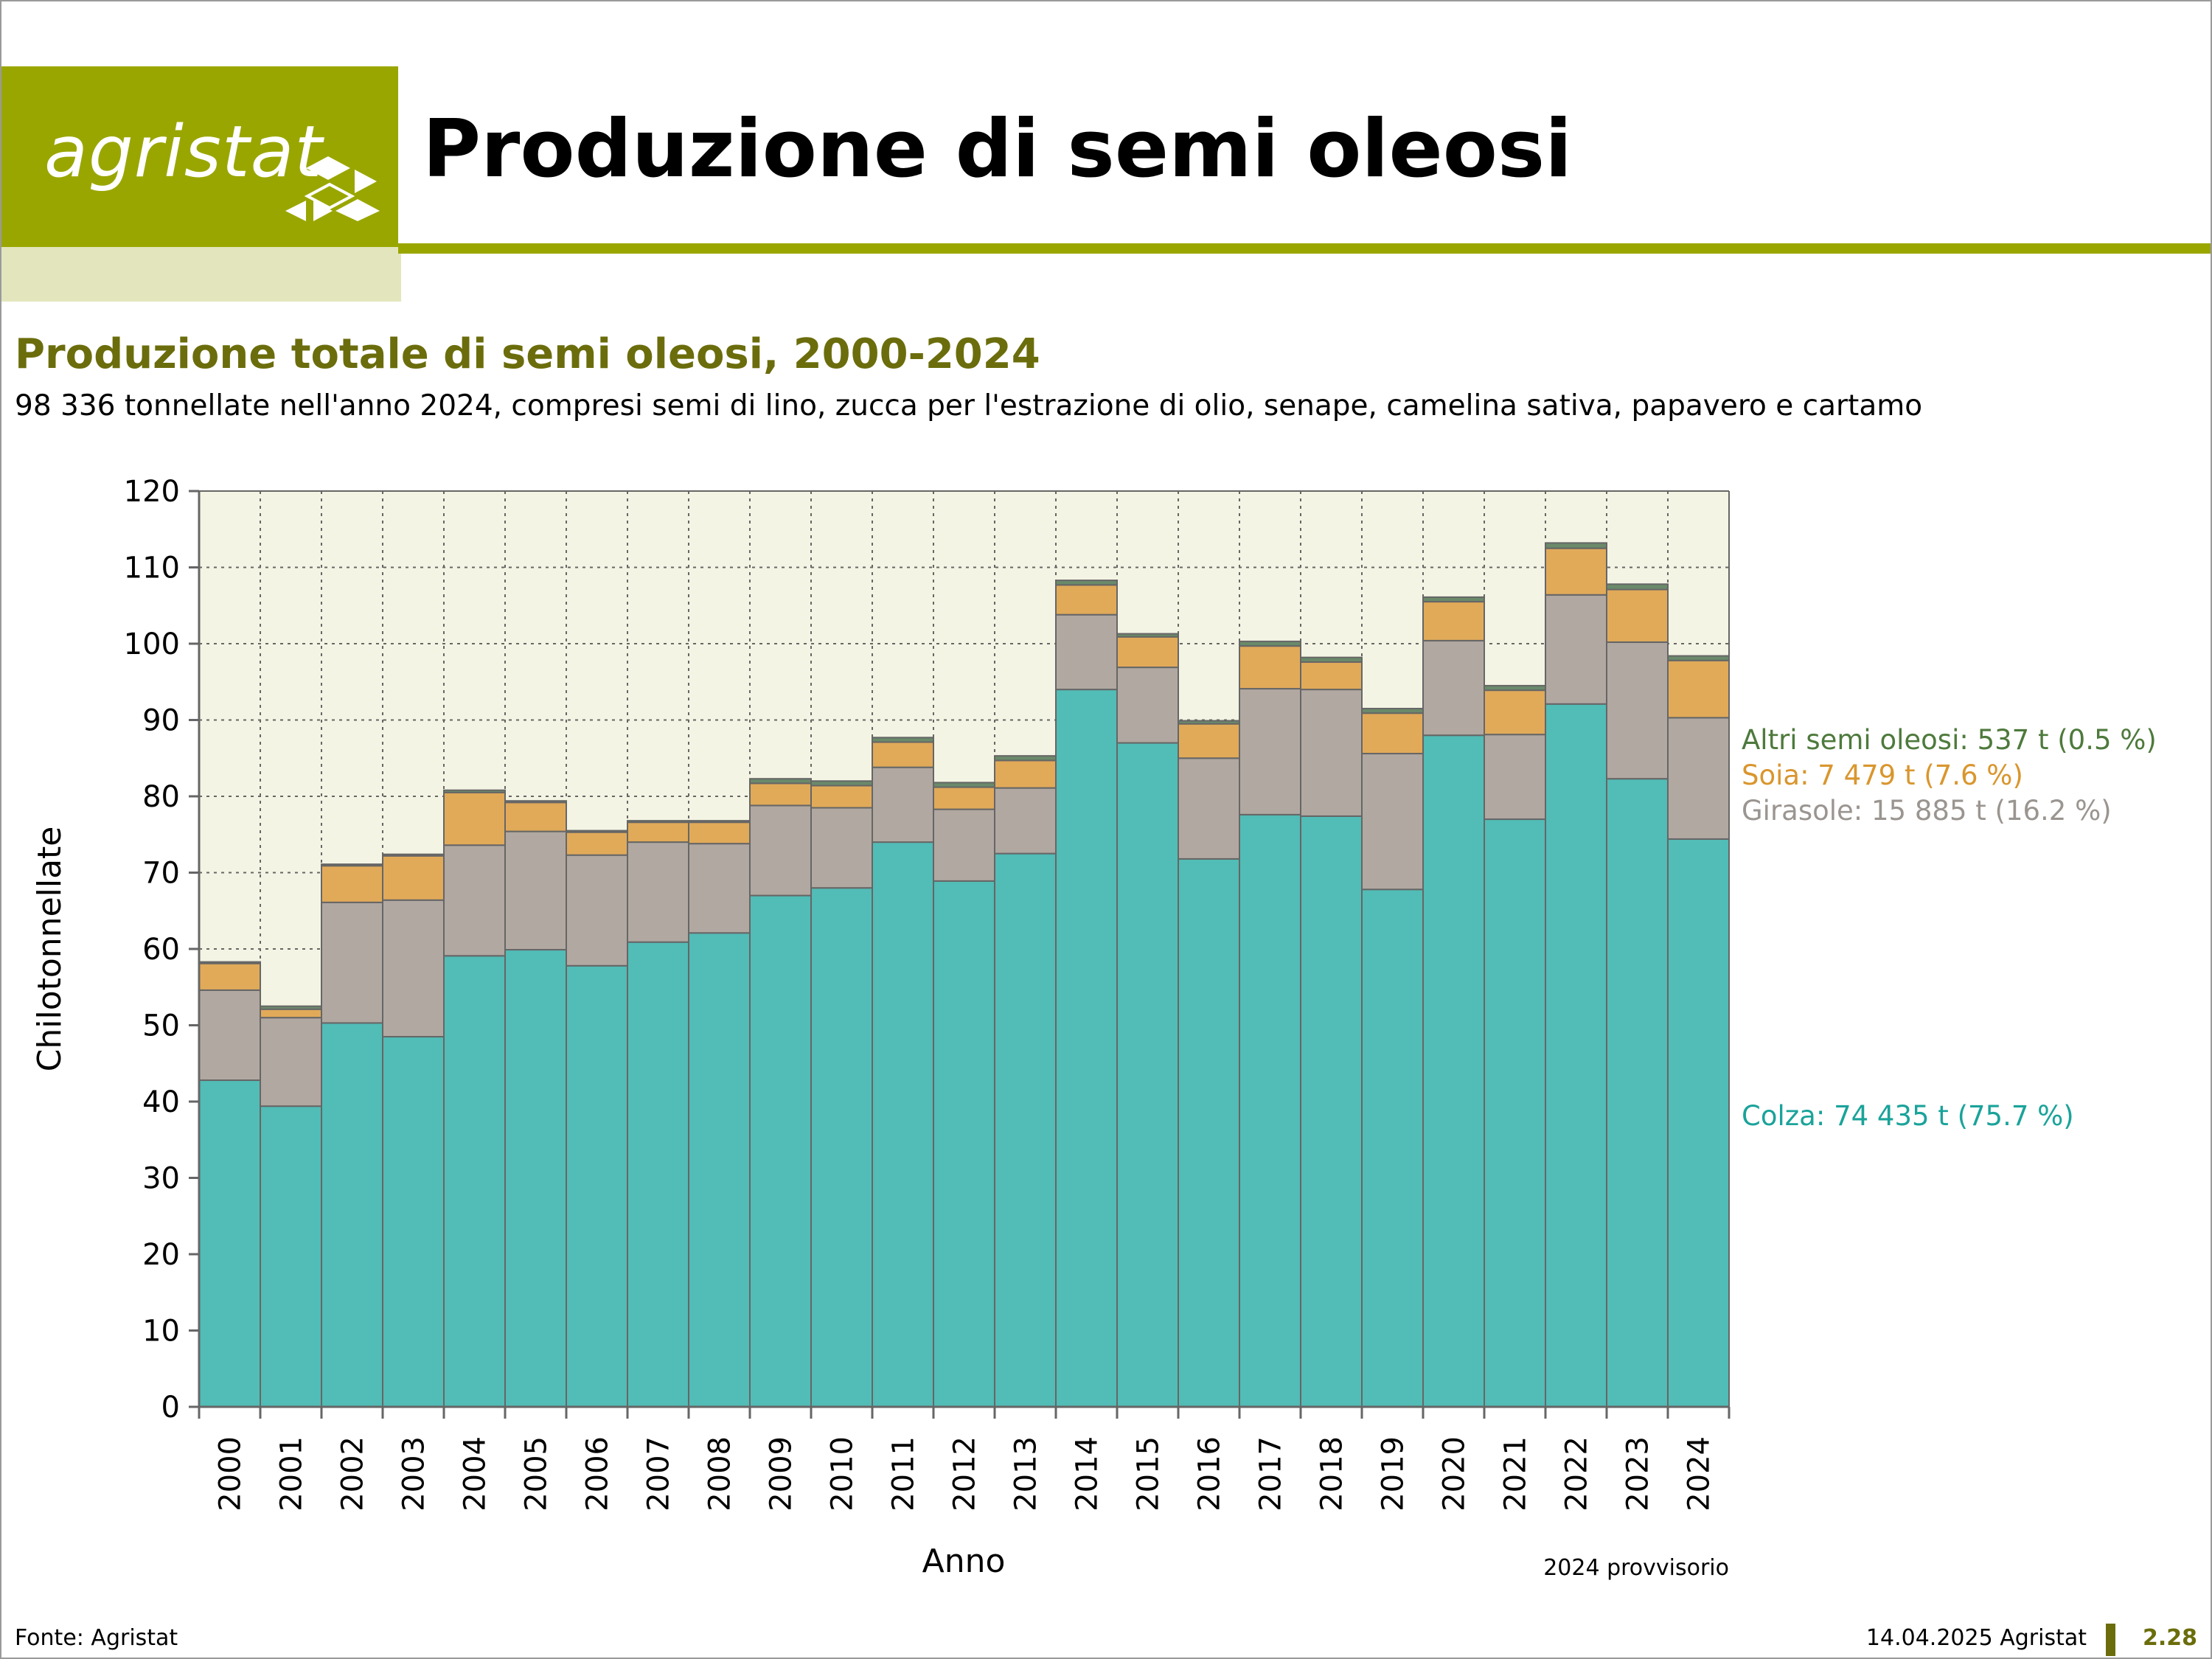  I want to click on y-axis-title: Chilotonnellate, so click(50, 949).